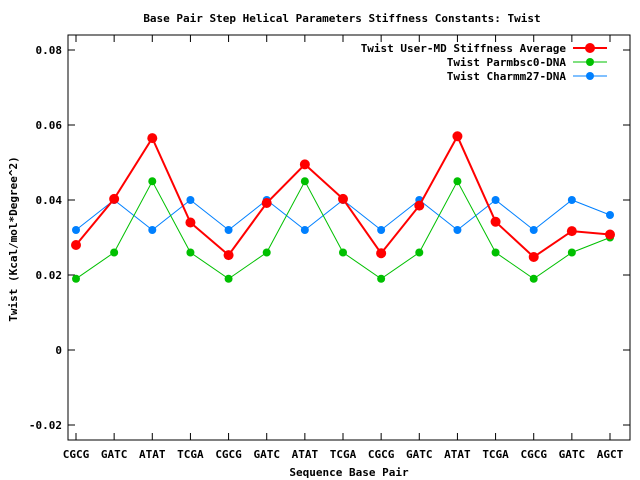 The image size is (640, 480). What do you see at coordinates (49, 125) in the screenshot?
I see `y-tick-label: 0.06` at bounding box center [49, 125].